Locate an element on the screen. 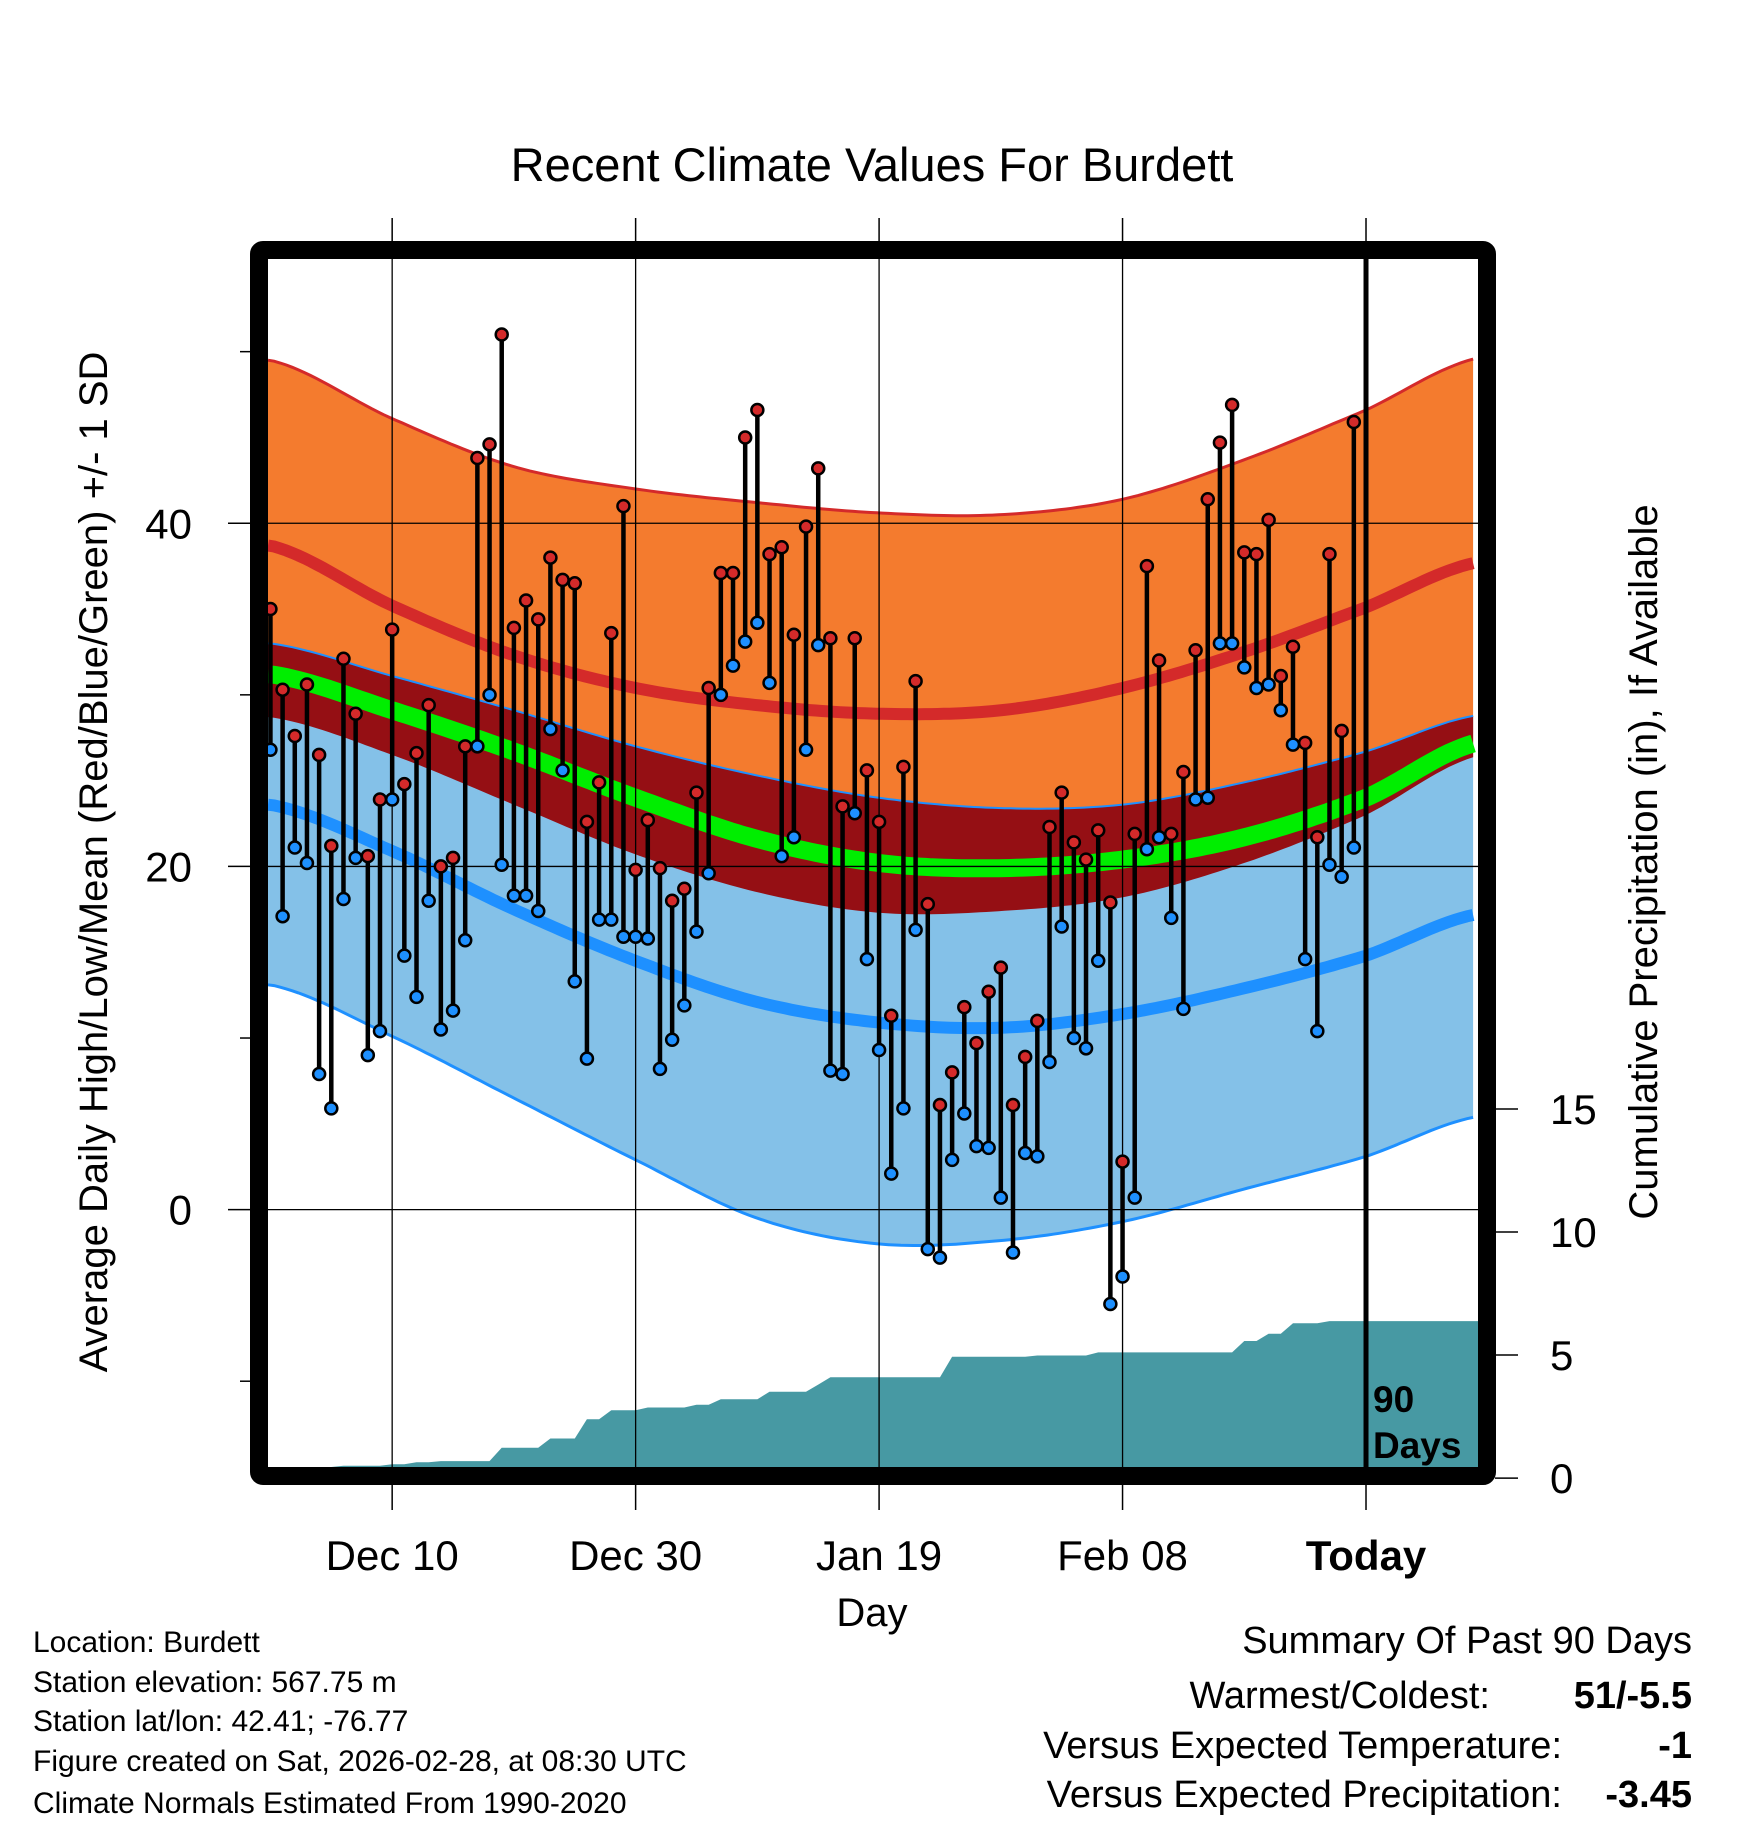 The height and width of the screenshot is (1828, 1748). high-plus-sd-line is located at coordinates (870, 437).